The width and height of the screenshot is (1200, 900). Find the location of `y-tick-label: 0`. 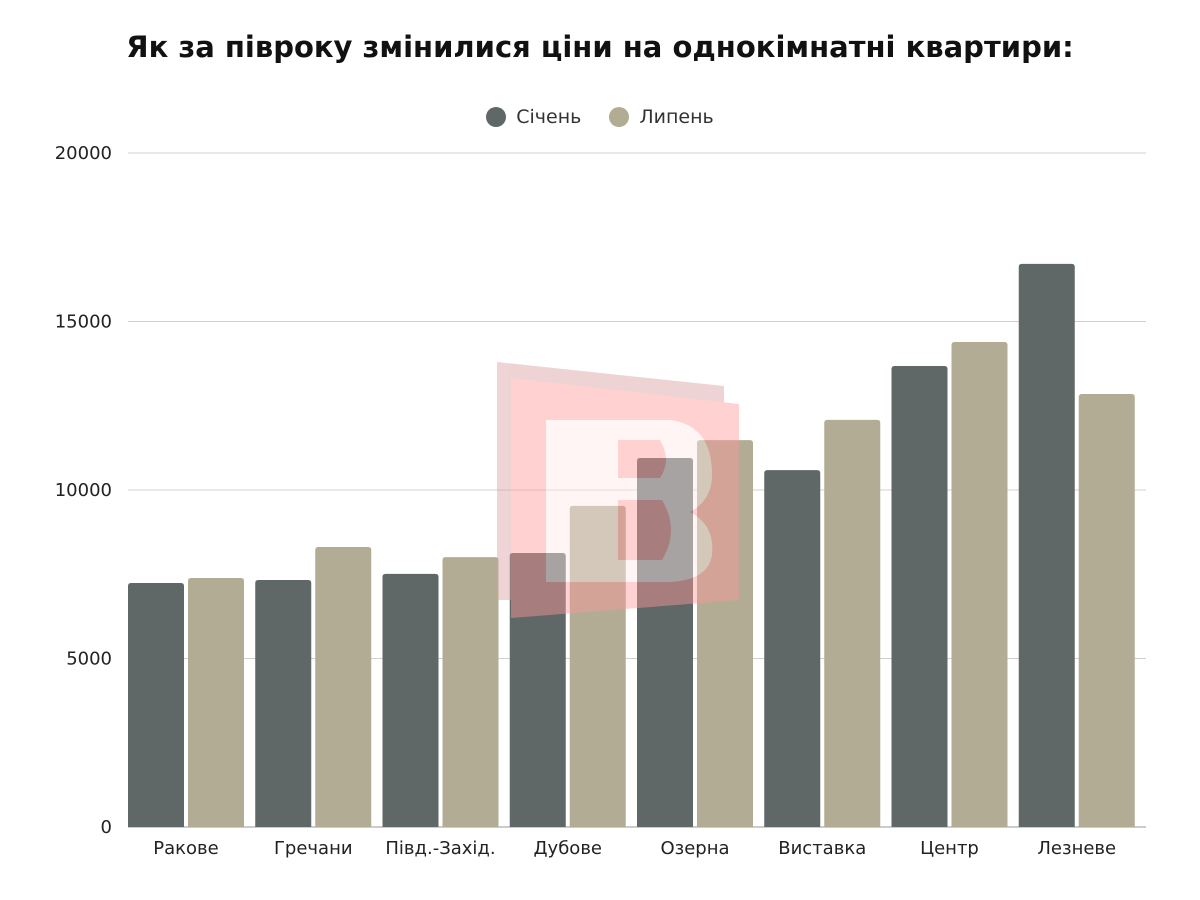

y-tick-label: 0 is located at coordinates (106, 827).